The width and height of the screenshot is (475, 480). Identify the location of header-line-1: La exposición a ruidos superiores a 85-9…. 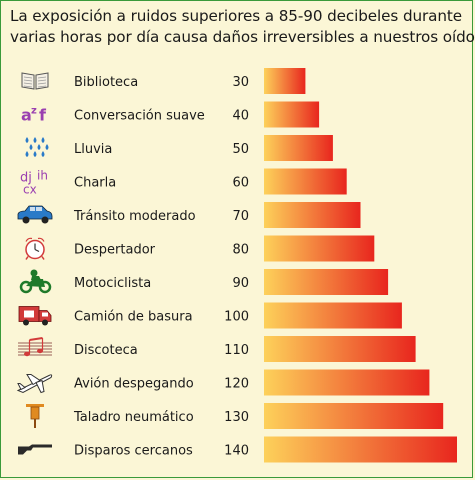
(236, 16).